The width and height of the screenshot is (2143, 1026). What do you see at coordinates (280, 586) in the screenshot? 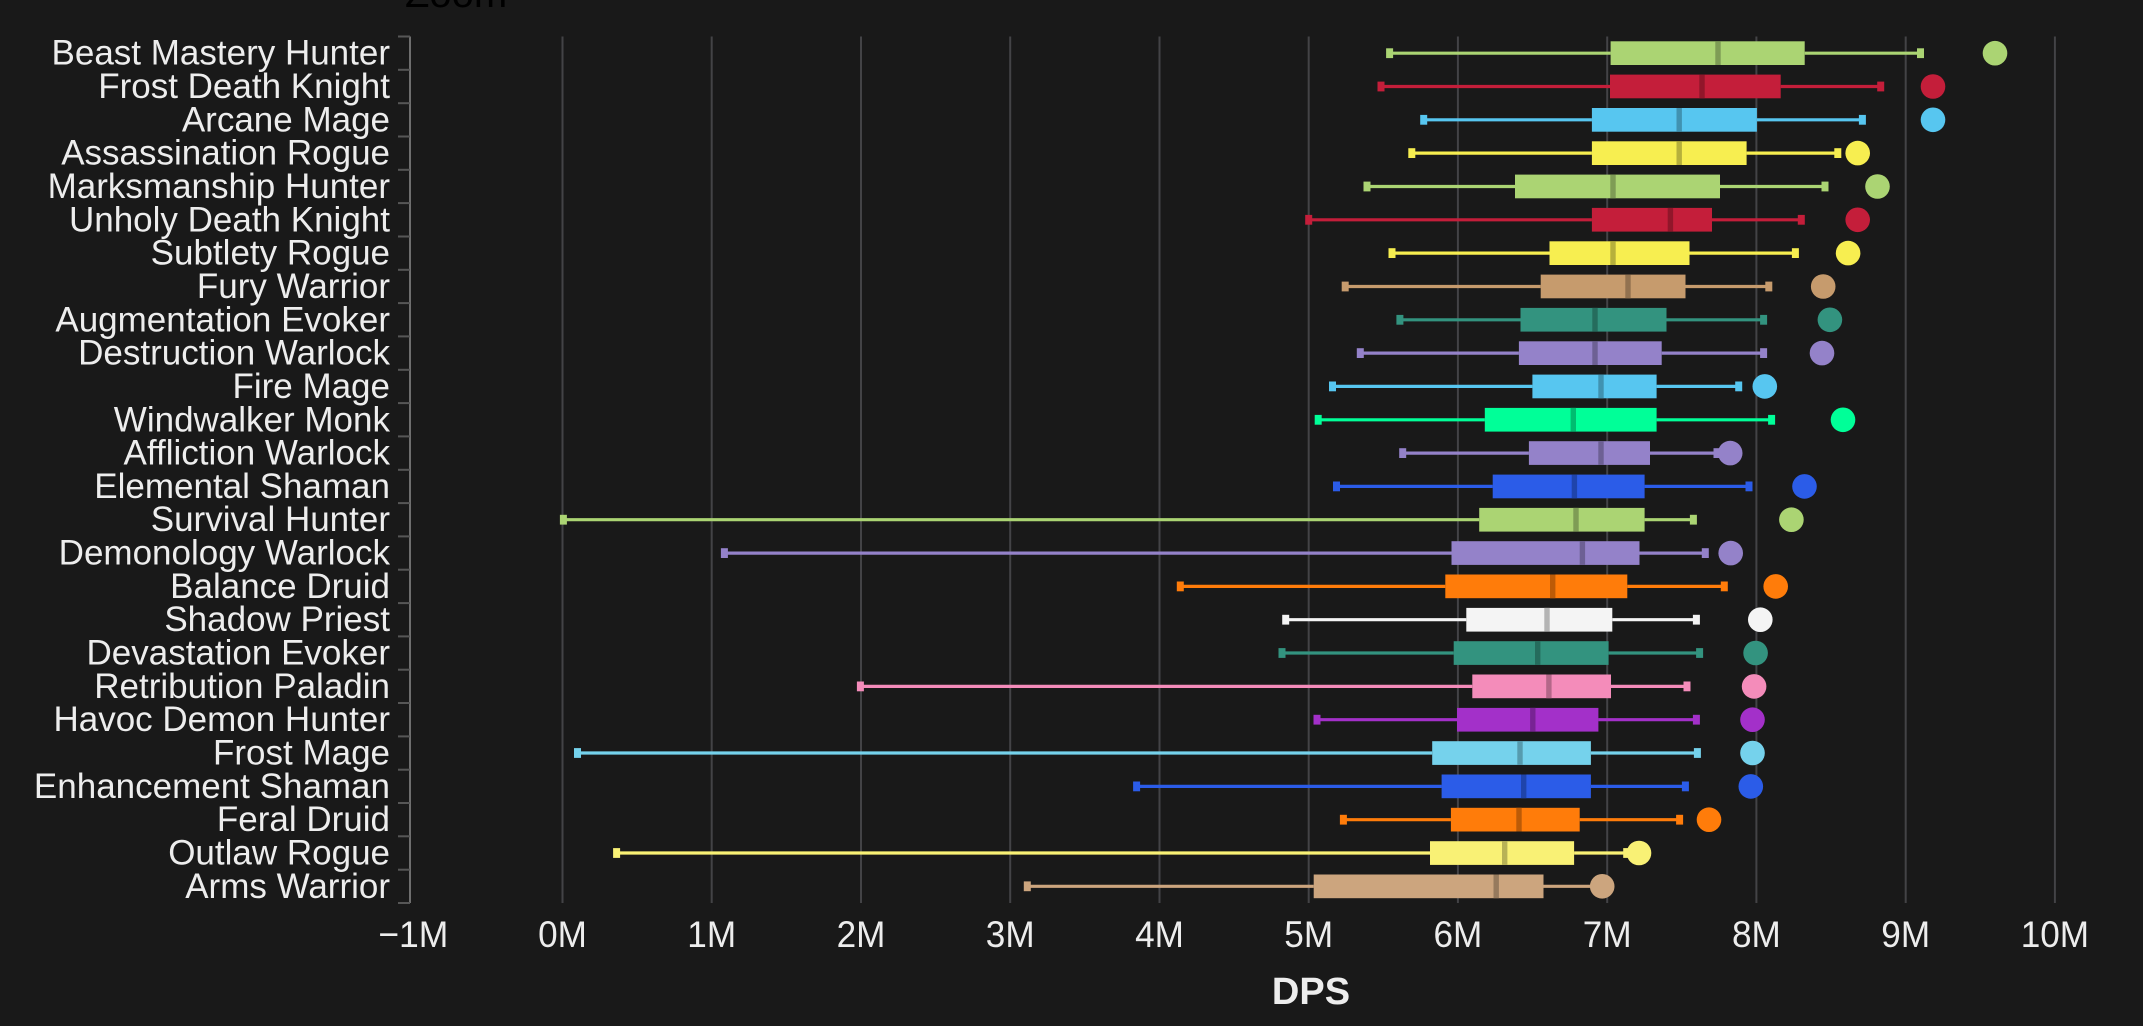
I see `svg-text: Balance Druid` at bounding box center [280, 586].